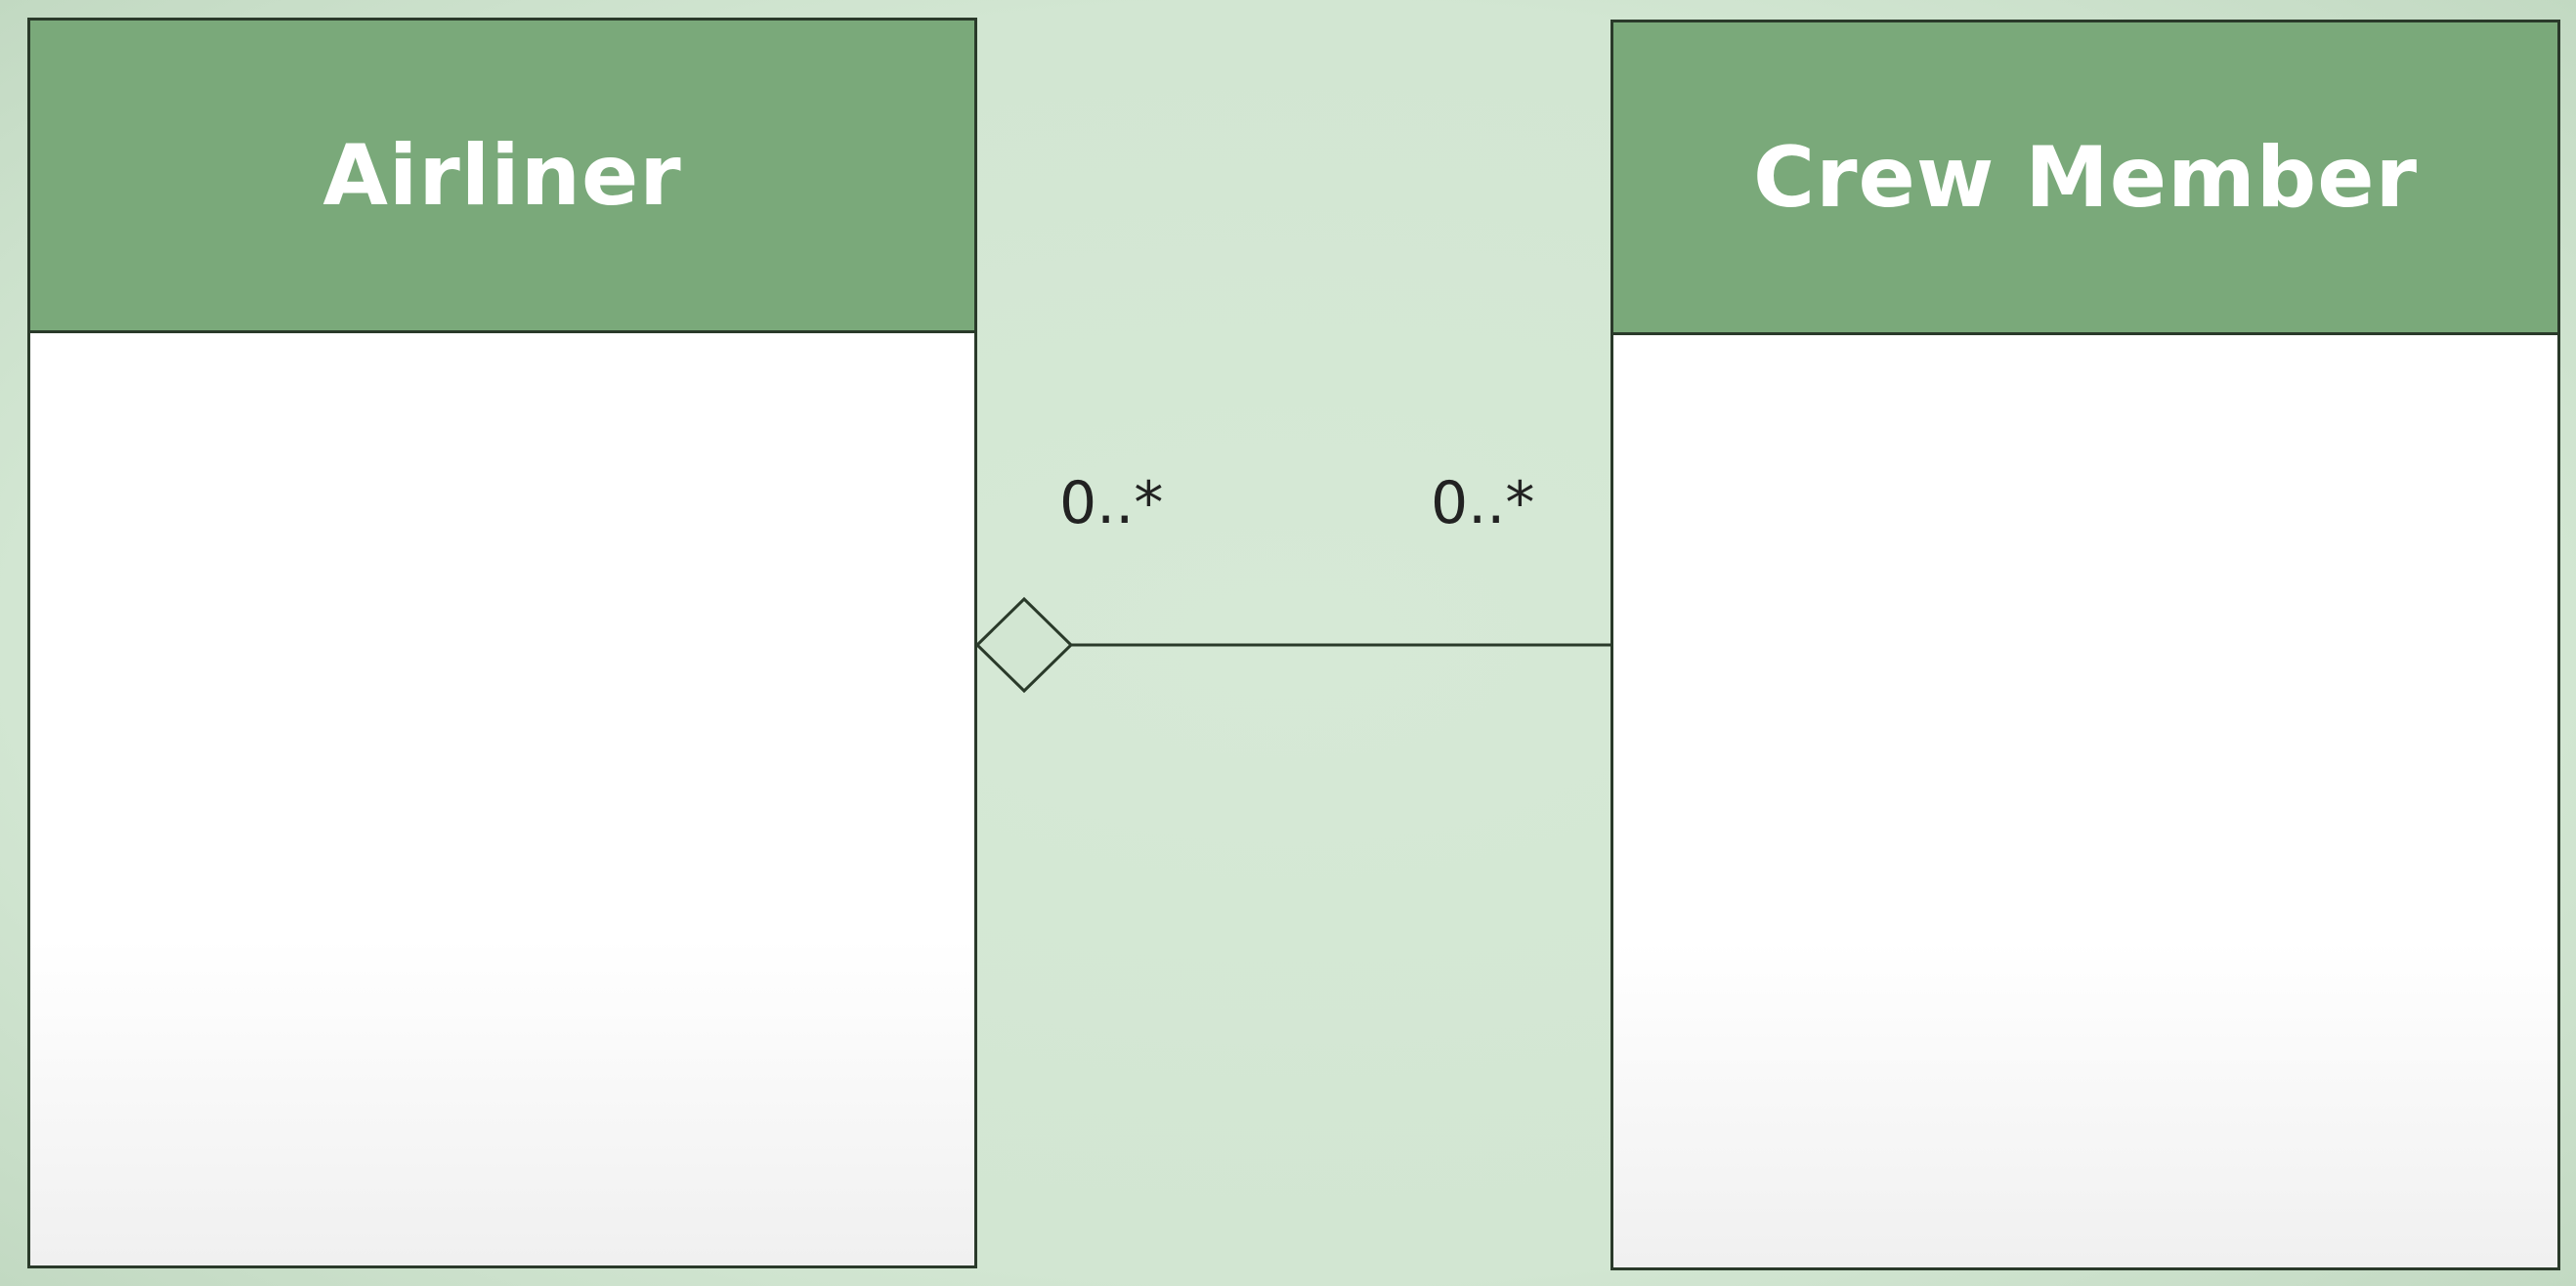  I want to click on class-header: Airliner, so click(502, 177).